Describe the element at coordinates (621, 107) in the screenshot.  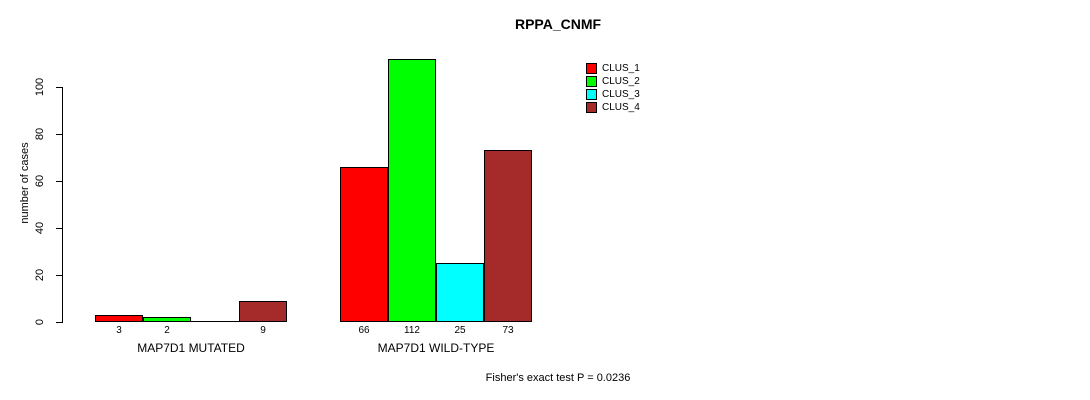
I see `legend-label: CLUS_4` at that location.